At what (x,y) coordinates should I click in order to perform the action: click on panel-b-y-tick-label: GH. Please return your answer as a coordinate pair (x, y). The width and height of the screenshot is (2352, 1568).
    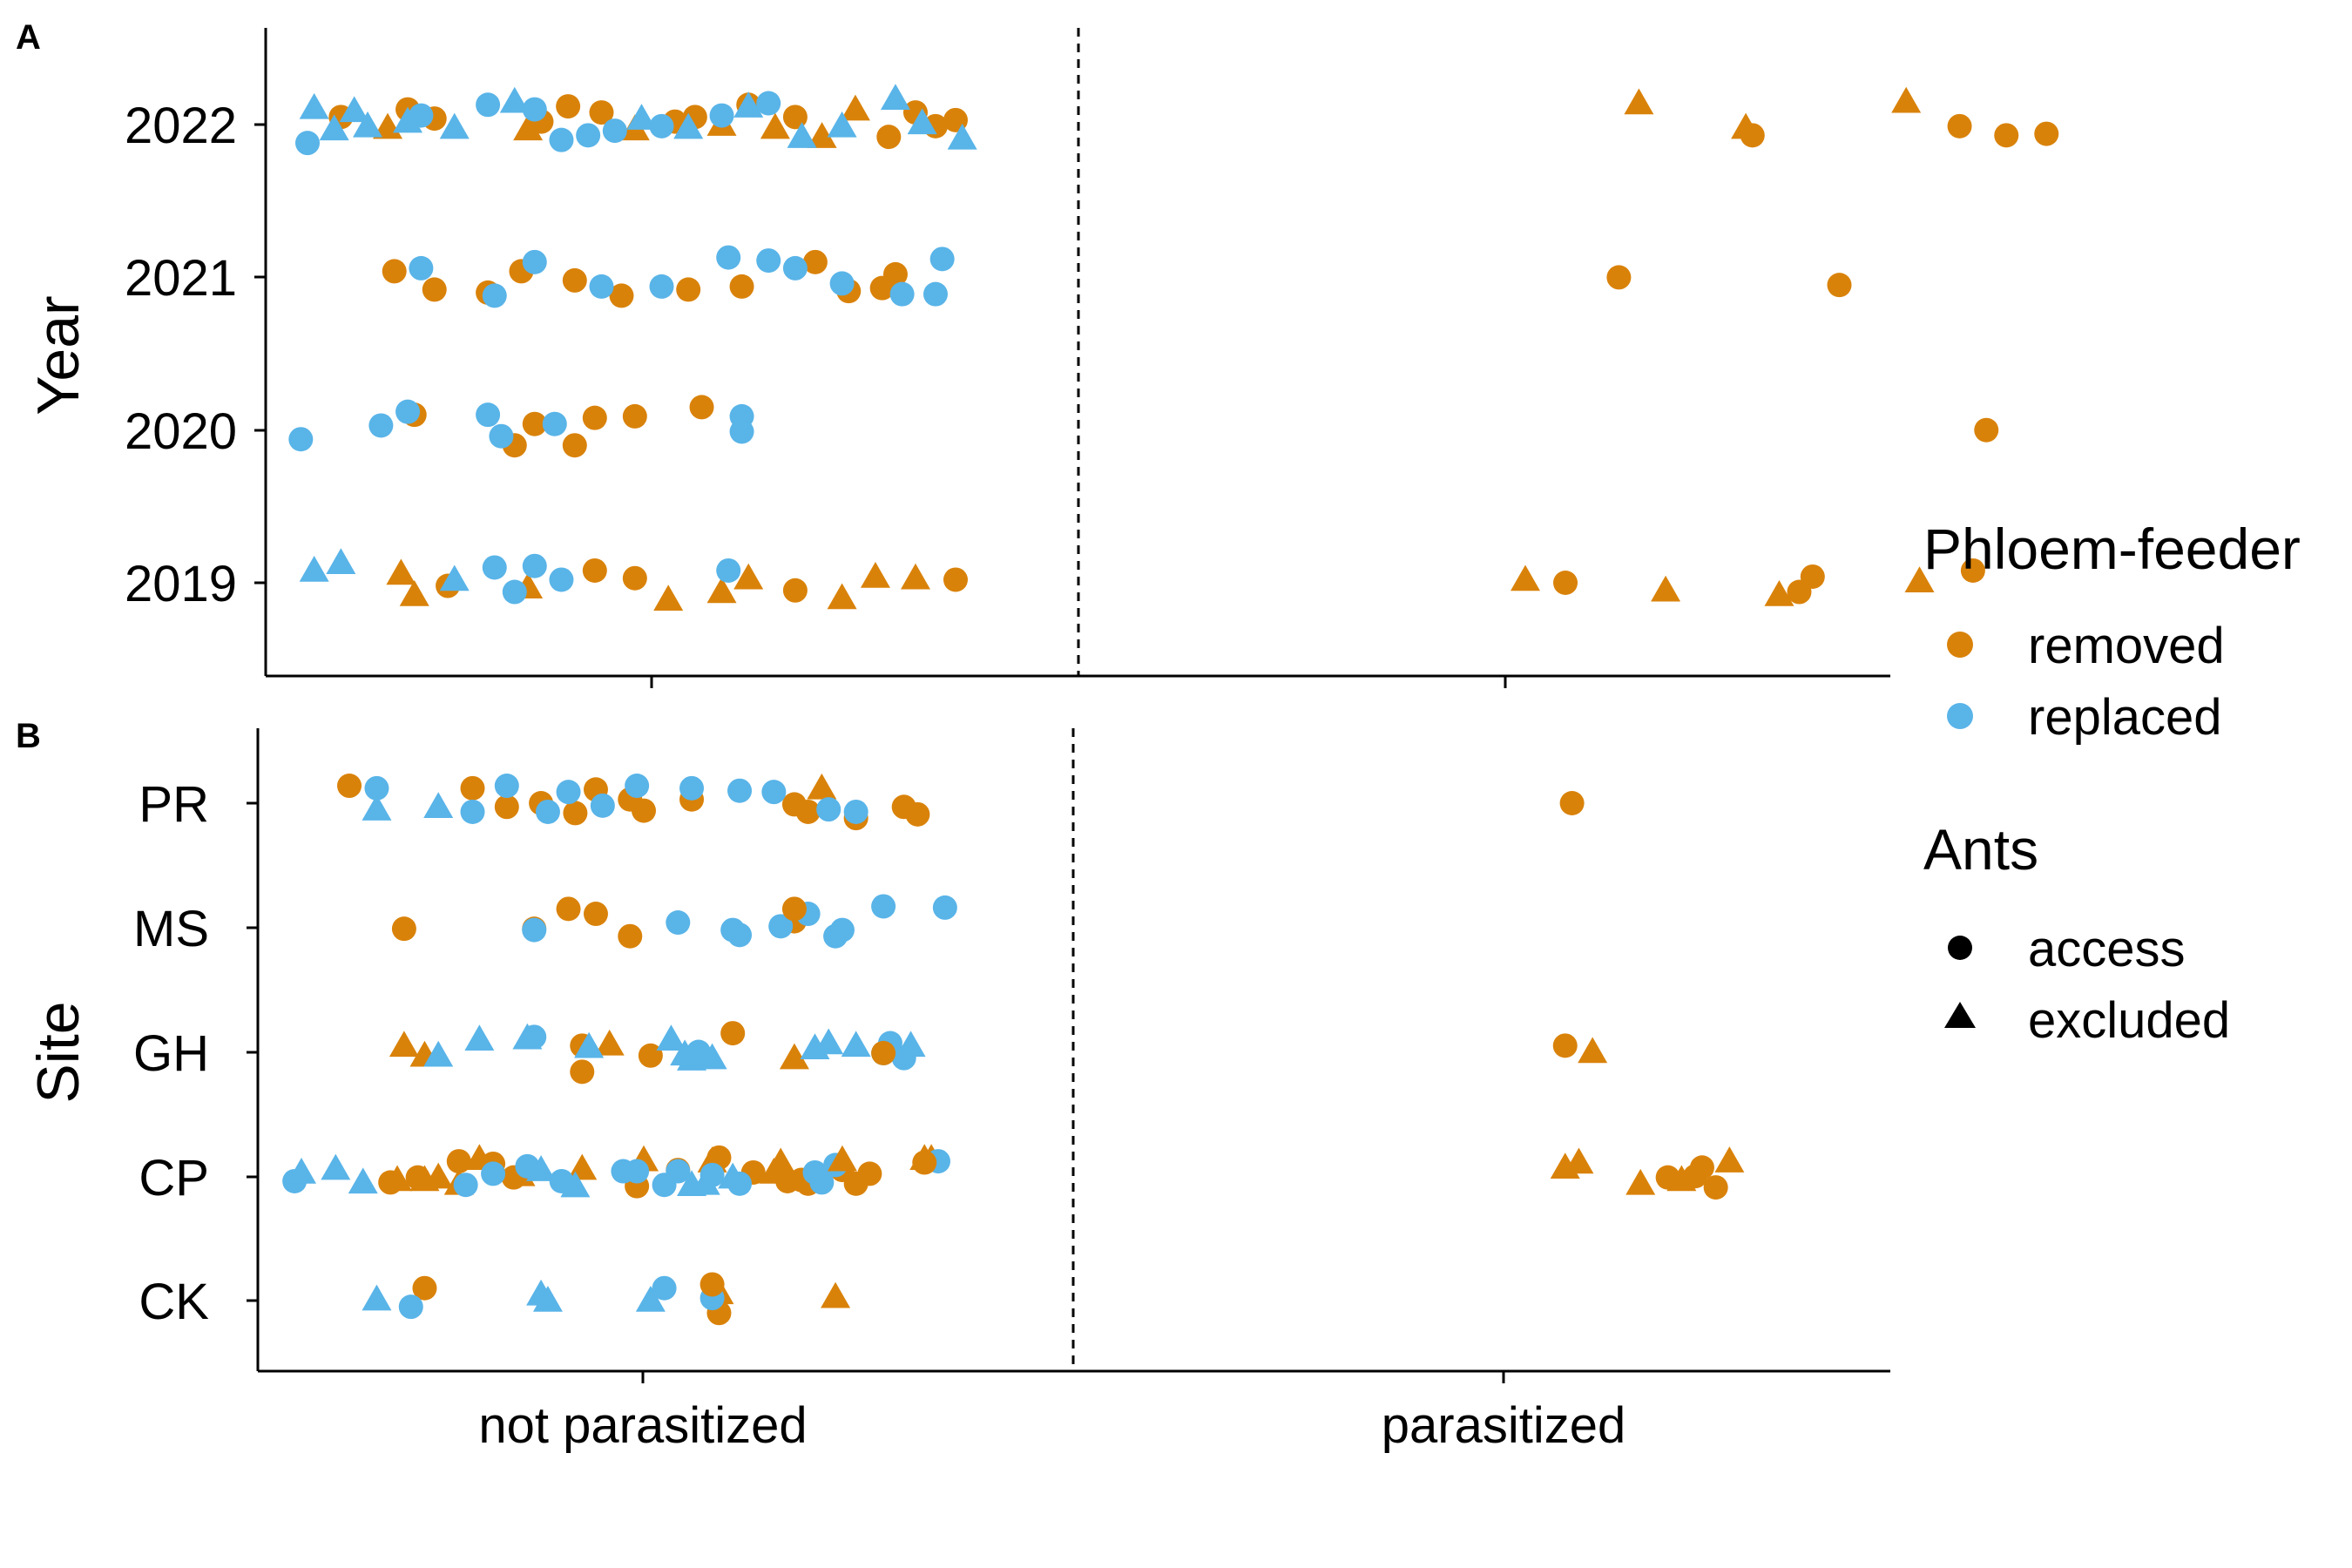
    Looking at the image, I should click on (171, 1054).